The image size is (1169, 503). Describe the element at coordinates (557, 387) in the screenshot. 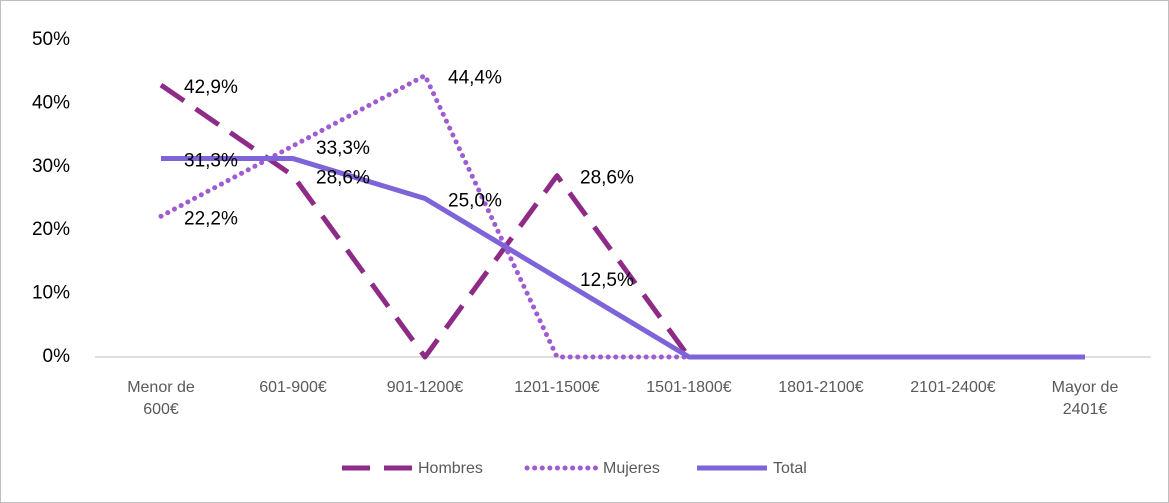

I see `x-tick-label: 1201-1500€` at that location.